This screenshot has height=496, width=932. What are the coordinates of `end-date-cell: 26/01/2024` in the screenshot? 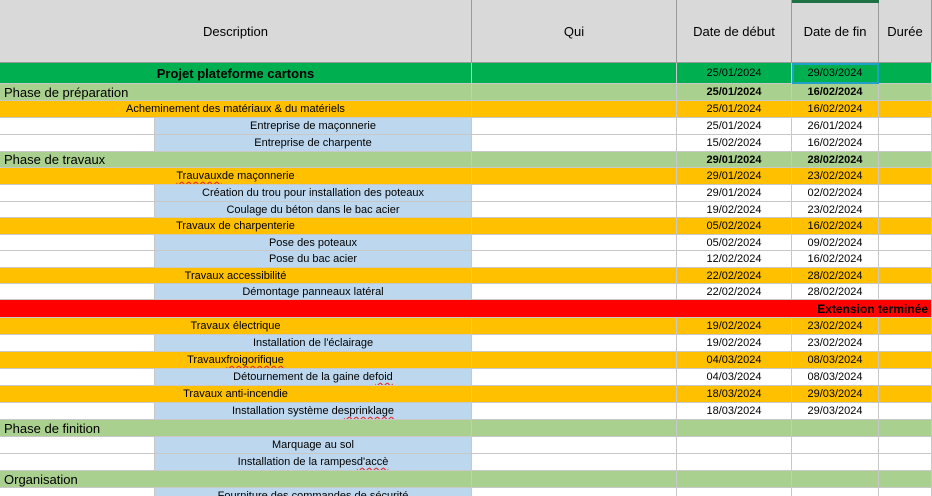 It's located at (835, 126).